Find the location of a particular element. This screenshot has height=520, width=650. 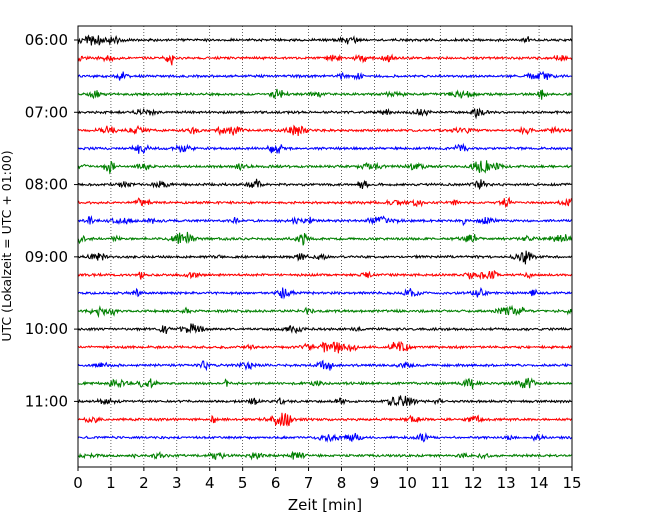

x-tick-label-15: 15 is located at coordinates (571, 483).